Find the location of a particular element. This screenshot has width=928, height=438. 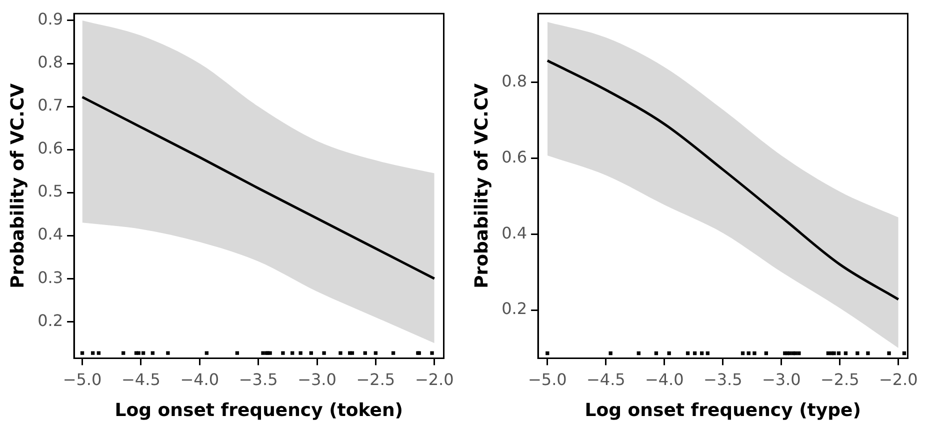

y-tick-label: 0.5 is located at coordinates (51, 191).